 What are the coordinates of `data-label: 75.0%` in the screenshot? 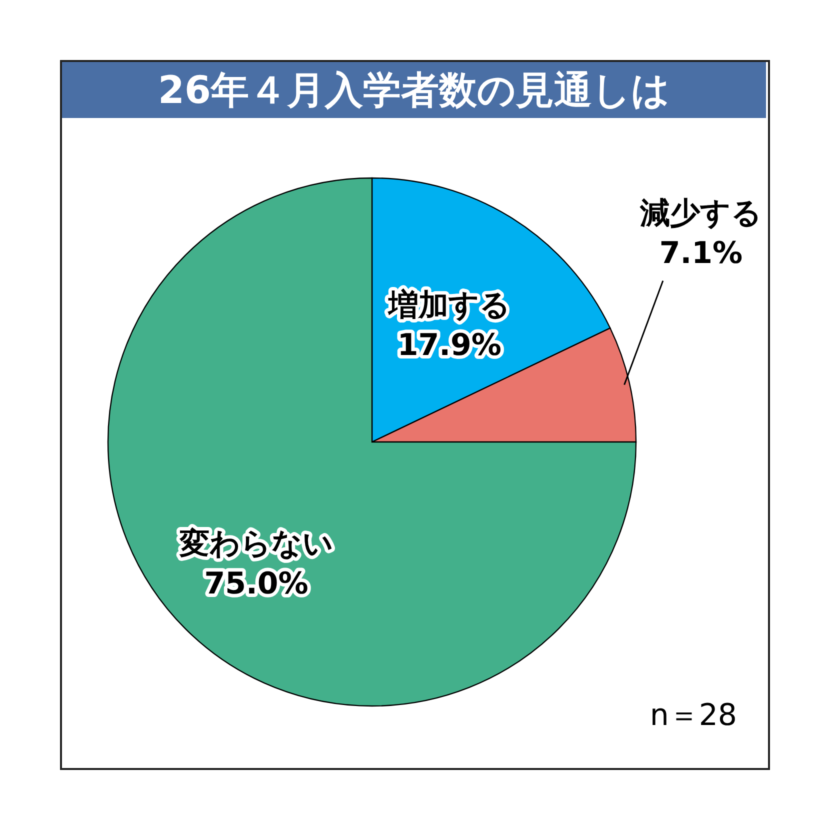 It's located at (256, 584).